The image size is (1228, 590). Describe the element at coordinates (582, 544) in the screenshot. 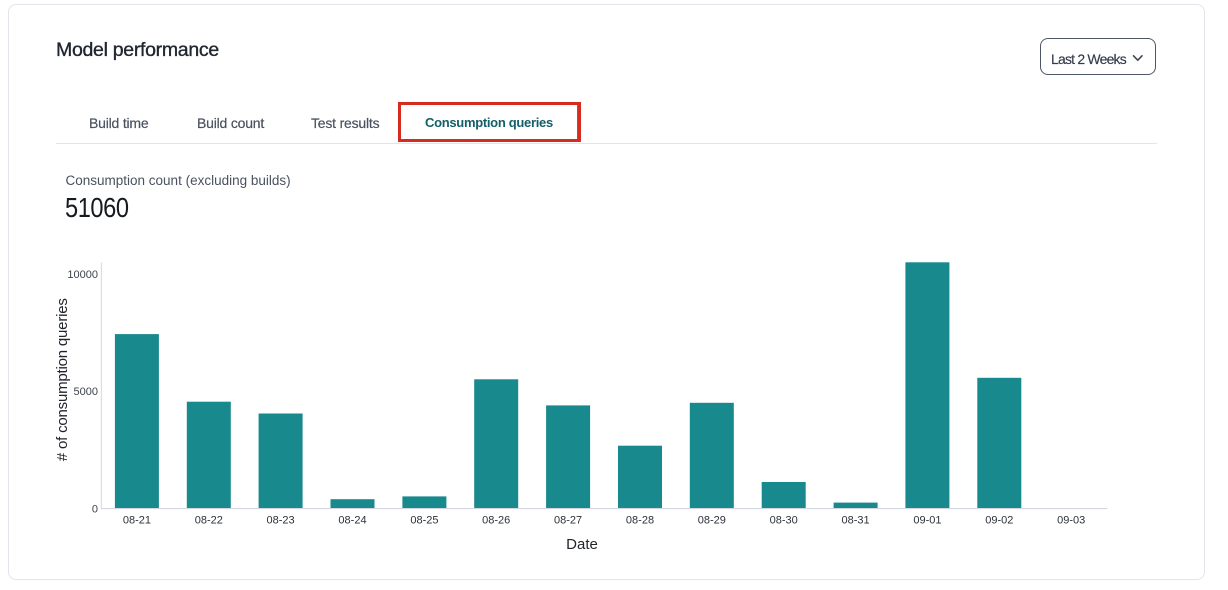

I see `svg-text: Date` at that location.